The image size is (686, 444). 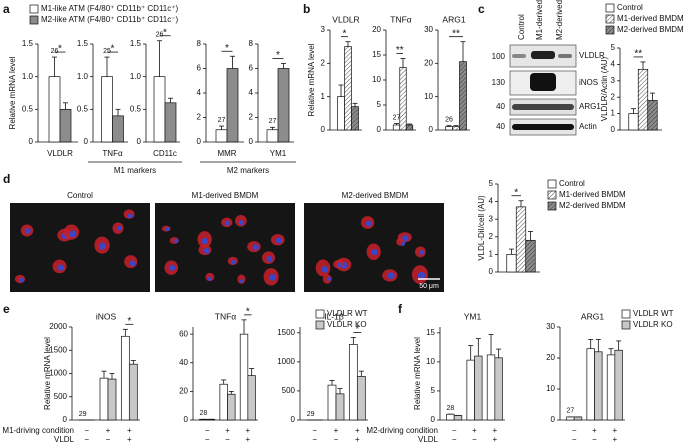 I want to click on panel-letter: e, so click(x=6, y=309).